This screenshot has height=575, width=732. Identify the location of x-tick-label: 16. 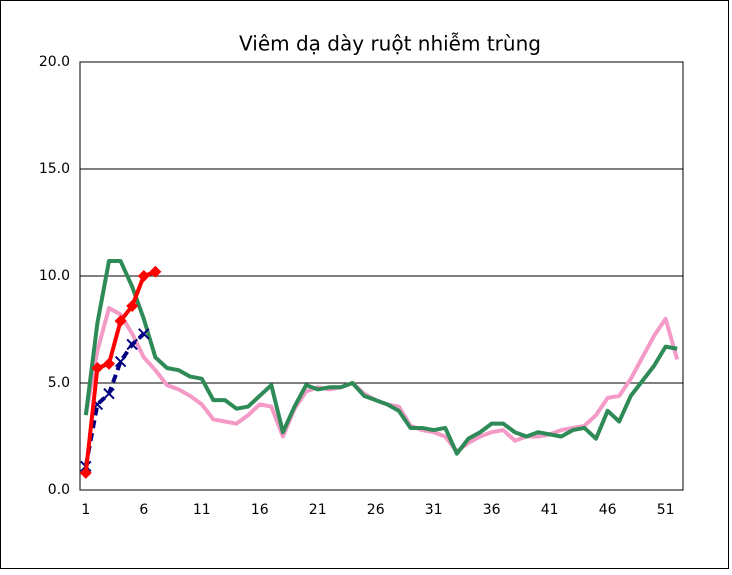
(260, 510).